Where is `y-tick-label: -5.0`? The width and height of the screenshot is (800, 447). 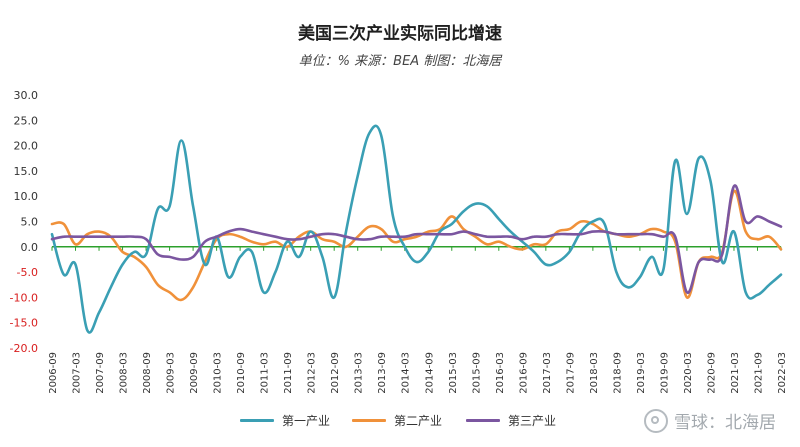
y-tick-label: -5.0 is located at coordinates (27, 272).